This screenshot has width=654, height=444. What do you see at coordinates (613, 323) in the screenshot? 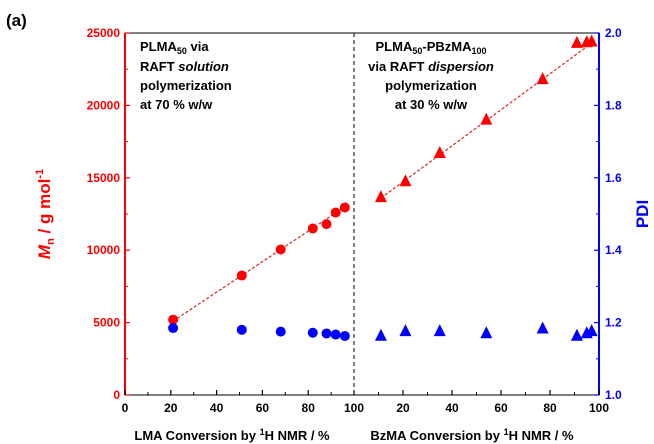
I see `right-tick-label: 1.2` at bounding box center [613, 323].